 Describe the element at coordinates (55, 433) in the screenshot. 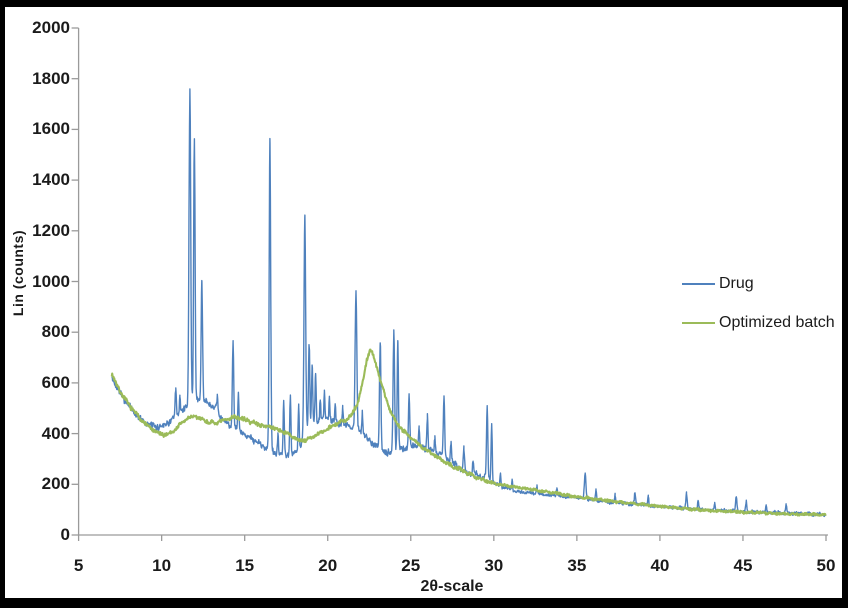

I see `y-tick-label: 400` at that location.